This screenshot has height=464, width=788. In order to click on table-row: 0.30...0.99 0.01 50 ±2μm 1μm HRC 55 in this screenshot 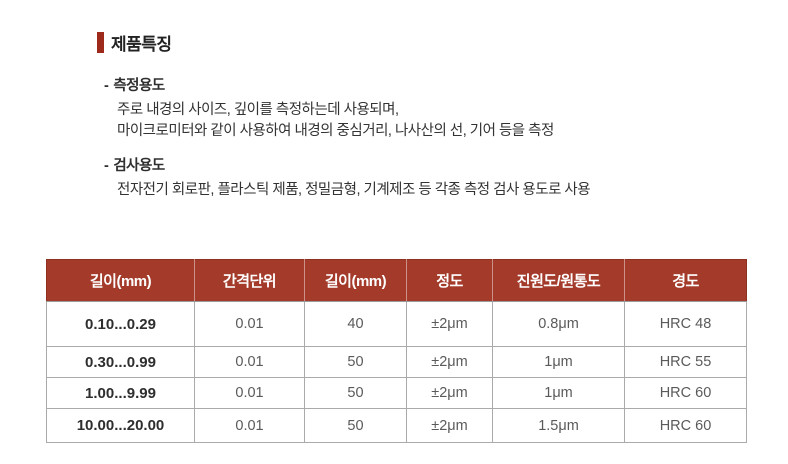, I will do `click(396, 362)`.